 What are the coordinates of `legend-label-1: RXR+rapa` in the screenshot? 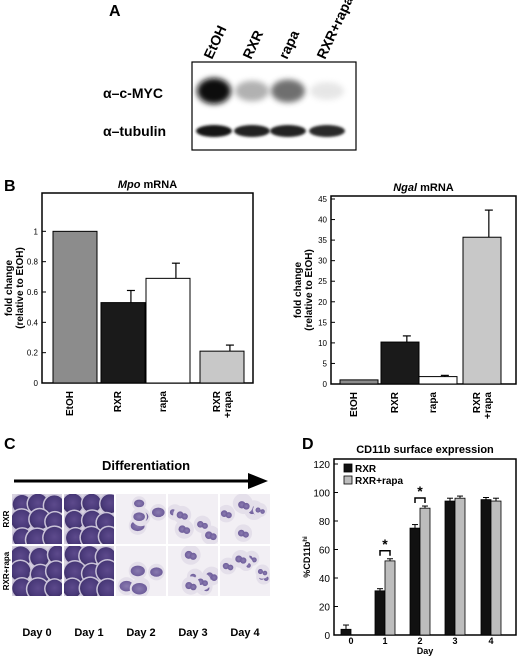 It's located at (379, 481).